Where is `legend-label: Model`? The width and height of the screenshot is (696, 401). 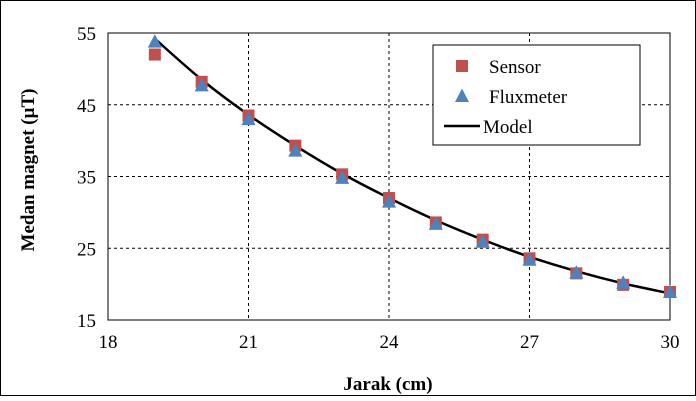 legend-label: Model is located at coordinates (508, 127).